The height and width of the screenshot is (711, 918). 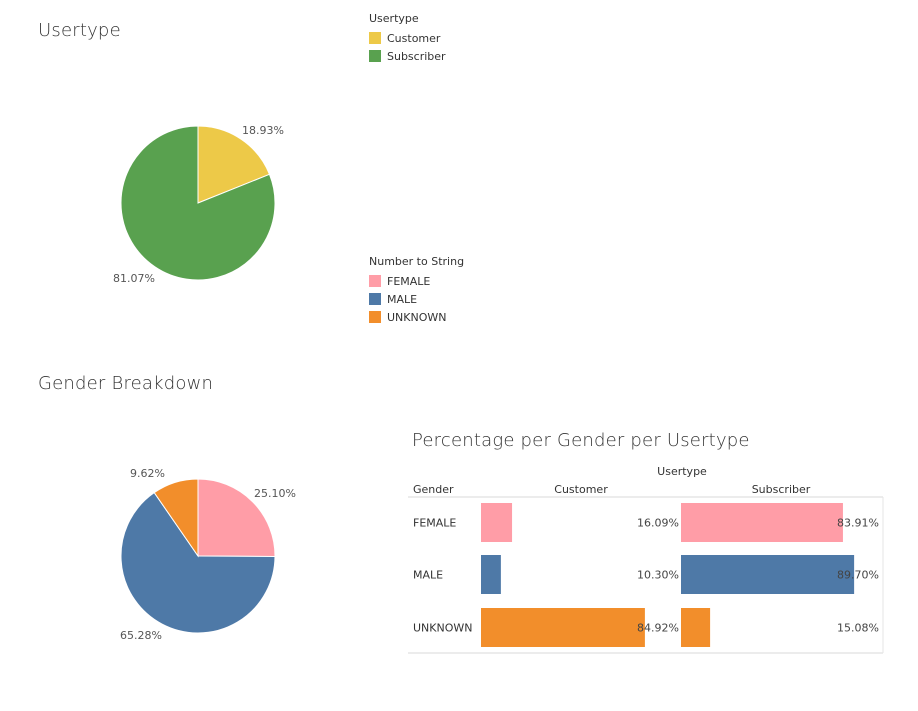 I want to click on usertype-pie-label-subscriber: 81.07%, so click(x=134, y=278).